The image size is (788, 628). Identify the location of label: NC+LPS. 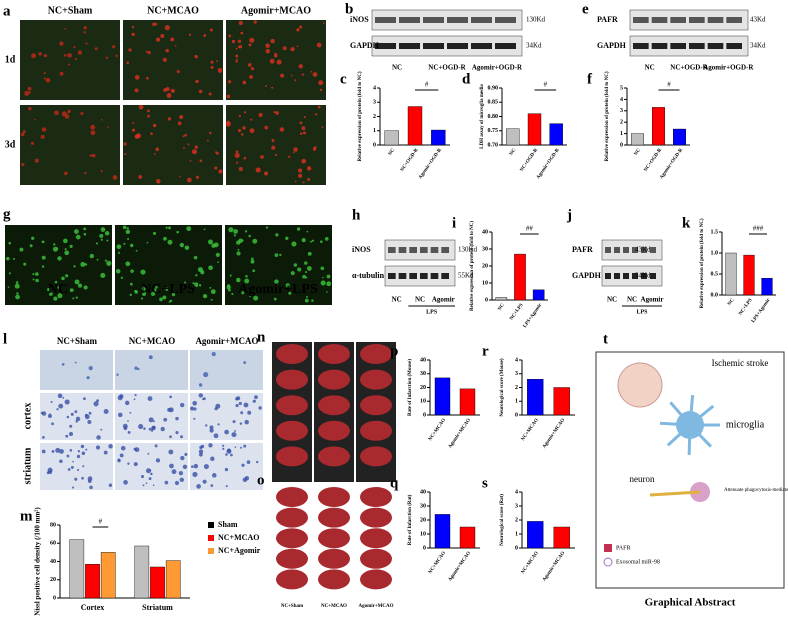
(168, 289).